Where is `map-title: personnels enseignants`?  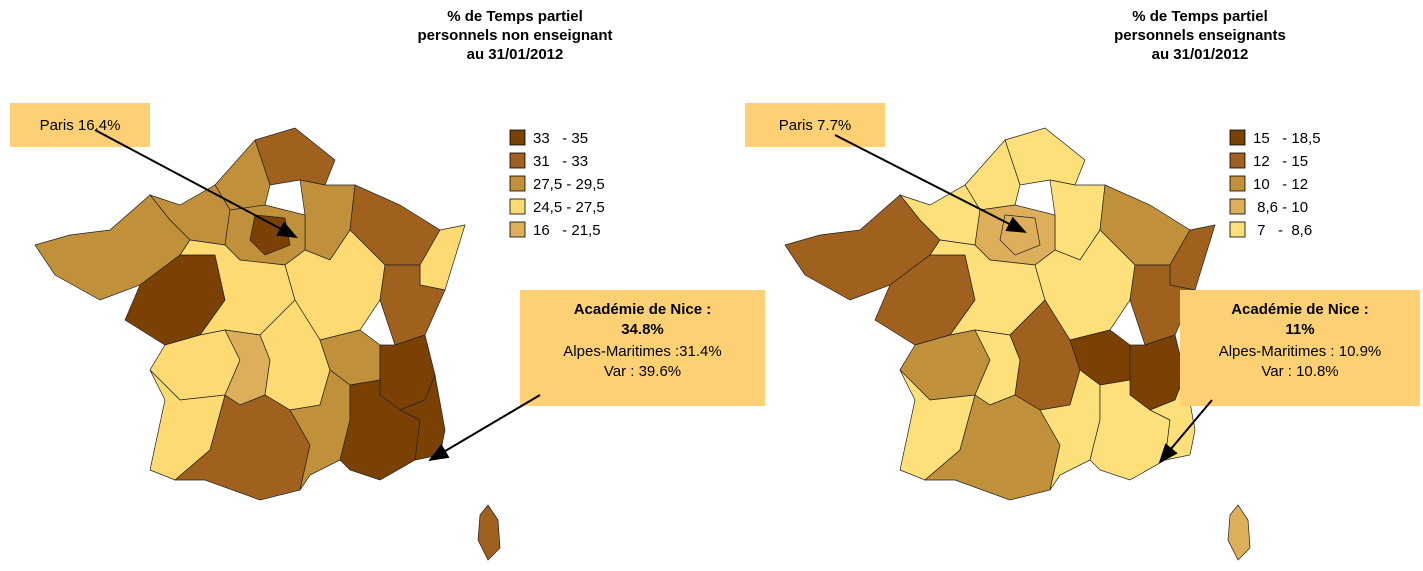
map-title: personnels enseignants is located at coordinates (1200, 35).